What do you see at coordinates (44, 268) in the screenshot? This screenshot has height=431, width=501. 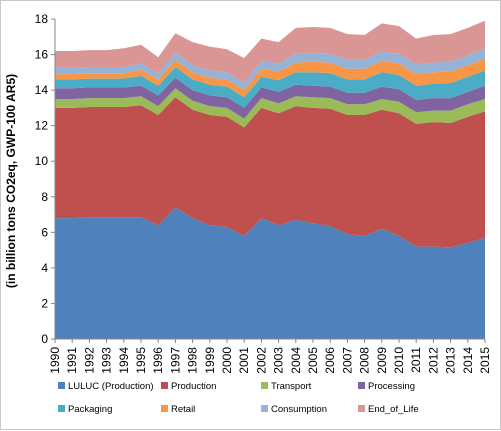 I see `y-tick-label: 4` at bounding box center [44, 268].